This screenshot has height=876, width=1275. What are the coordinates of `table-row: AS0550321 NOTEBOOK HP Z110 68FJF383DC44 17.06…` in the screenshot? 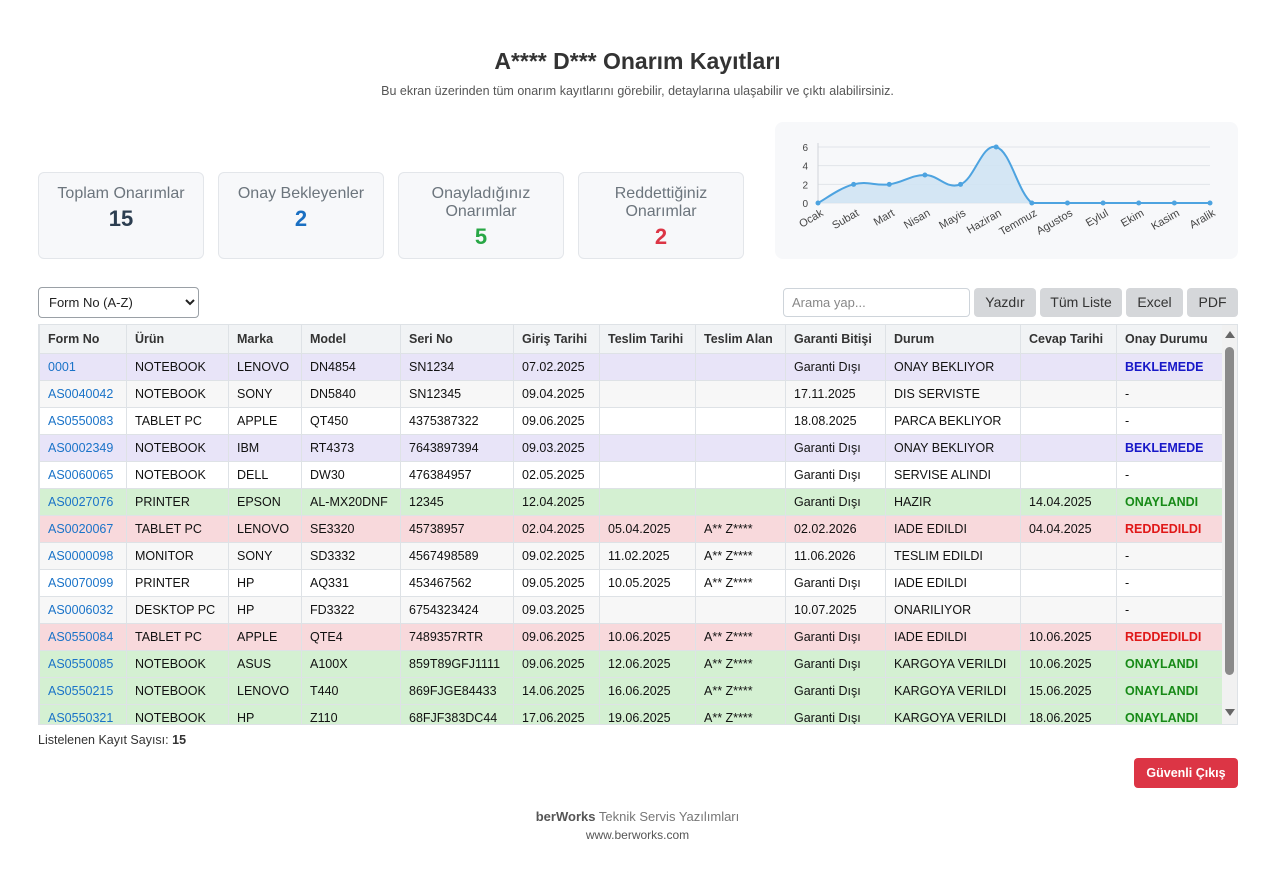 It's located at (631, 713).